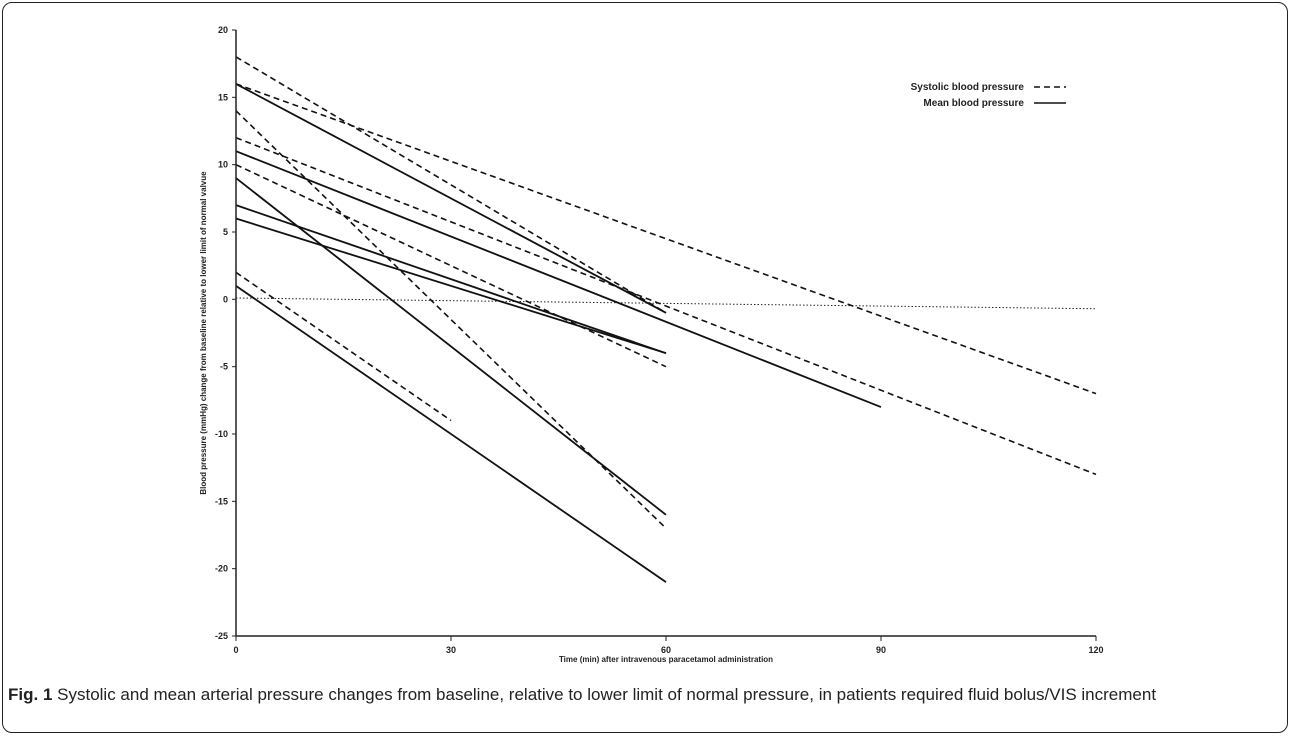 The height and width of the screenshot is (737, 1292). What do you see at coordinates (225, 299) in the screenshot?
I see `y-tick-label: 0` at bounding box center [225, 299].